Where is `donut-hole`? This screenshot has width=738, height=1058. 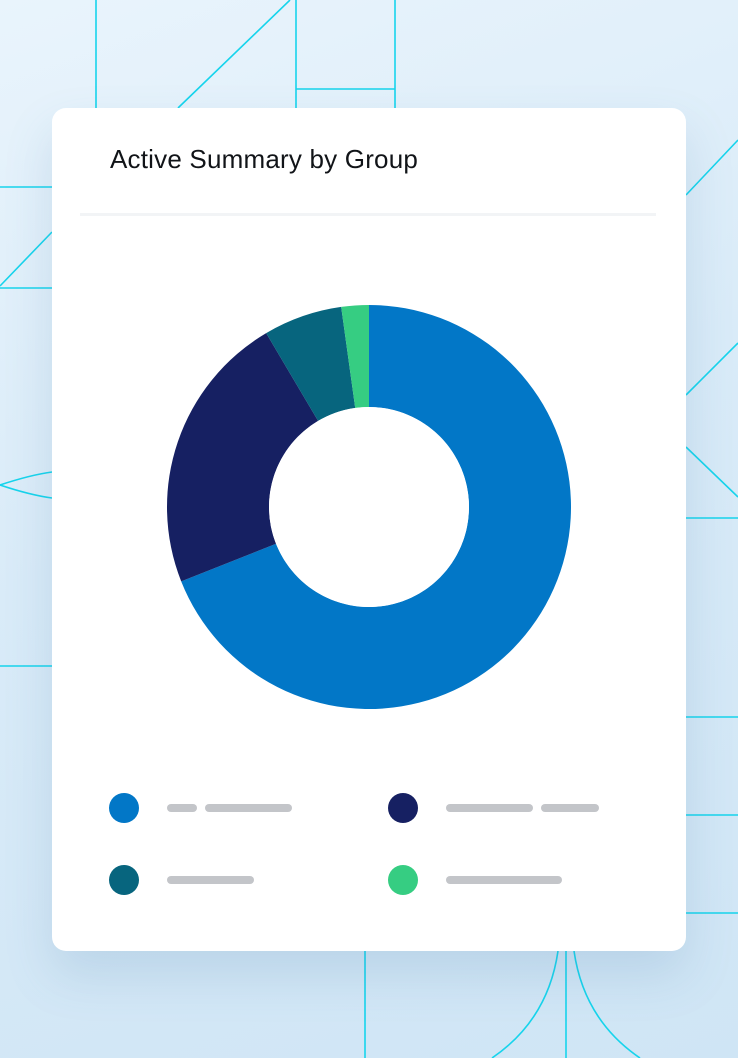
donut-hole is located at coordinates (369, 507).